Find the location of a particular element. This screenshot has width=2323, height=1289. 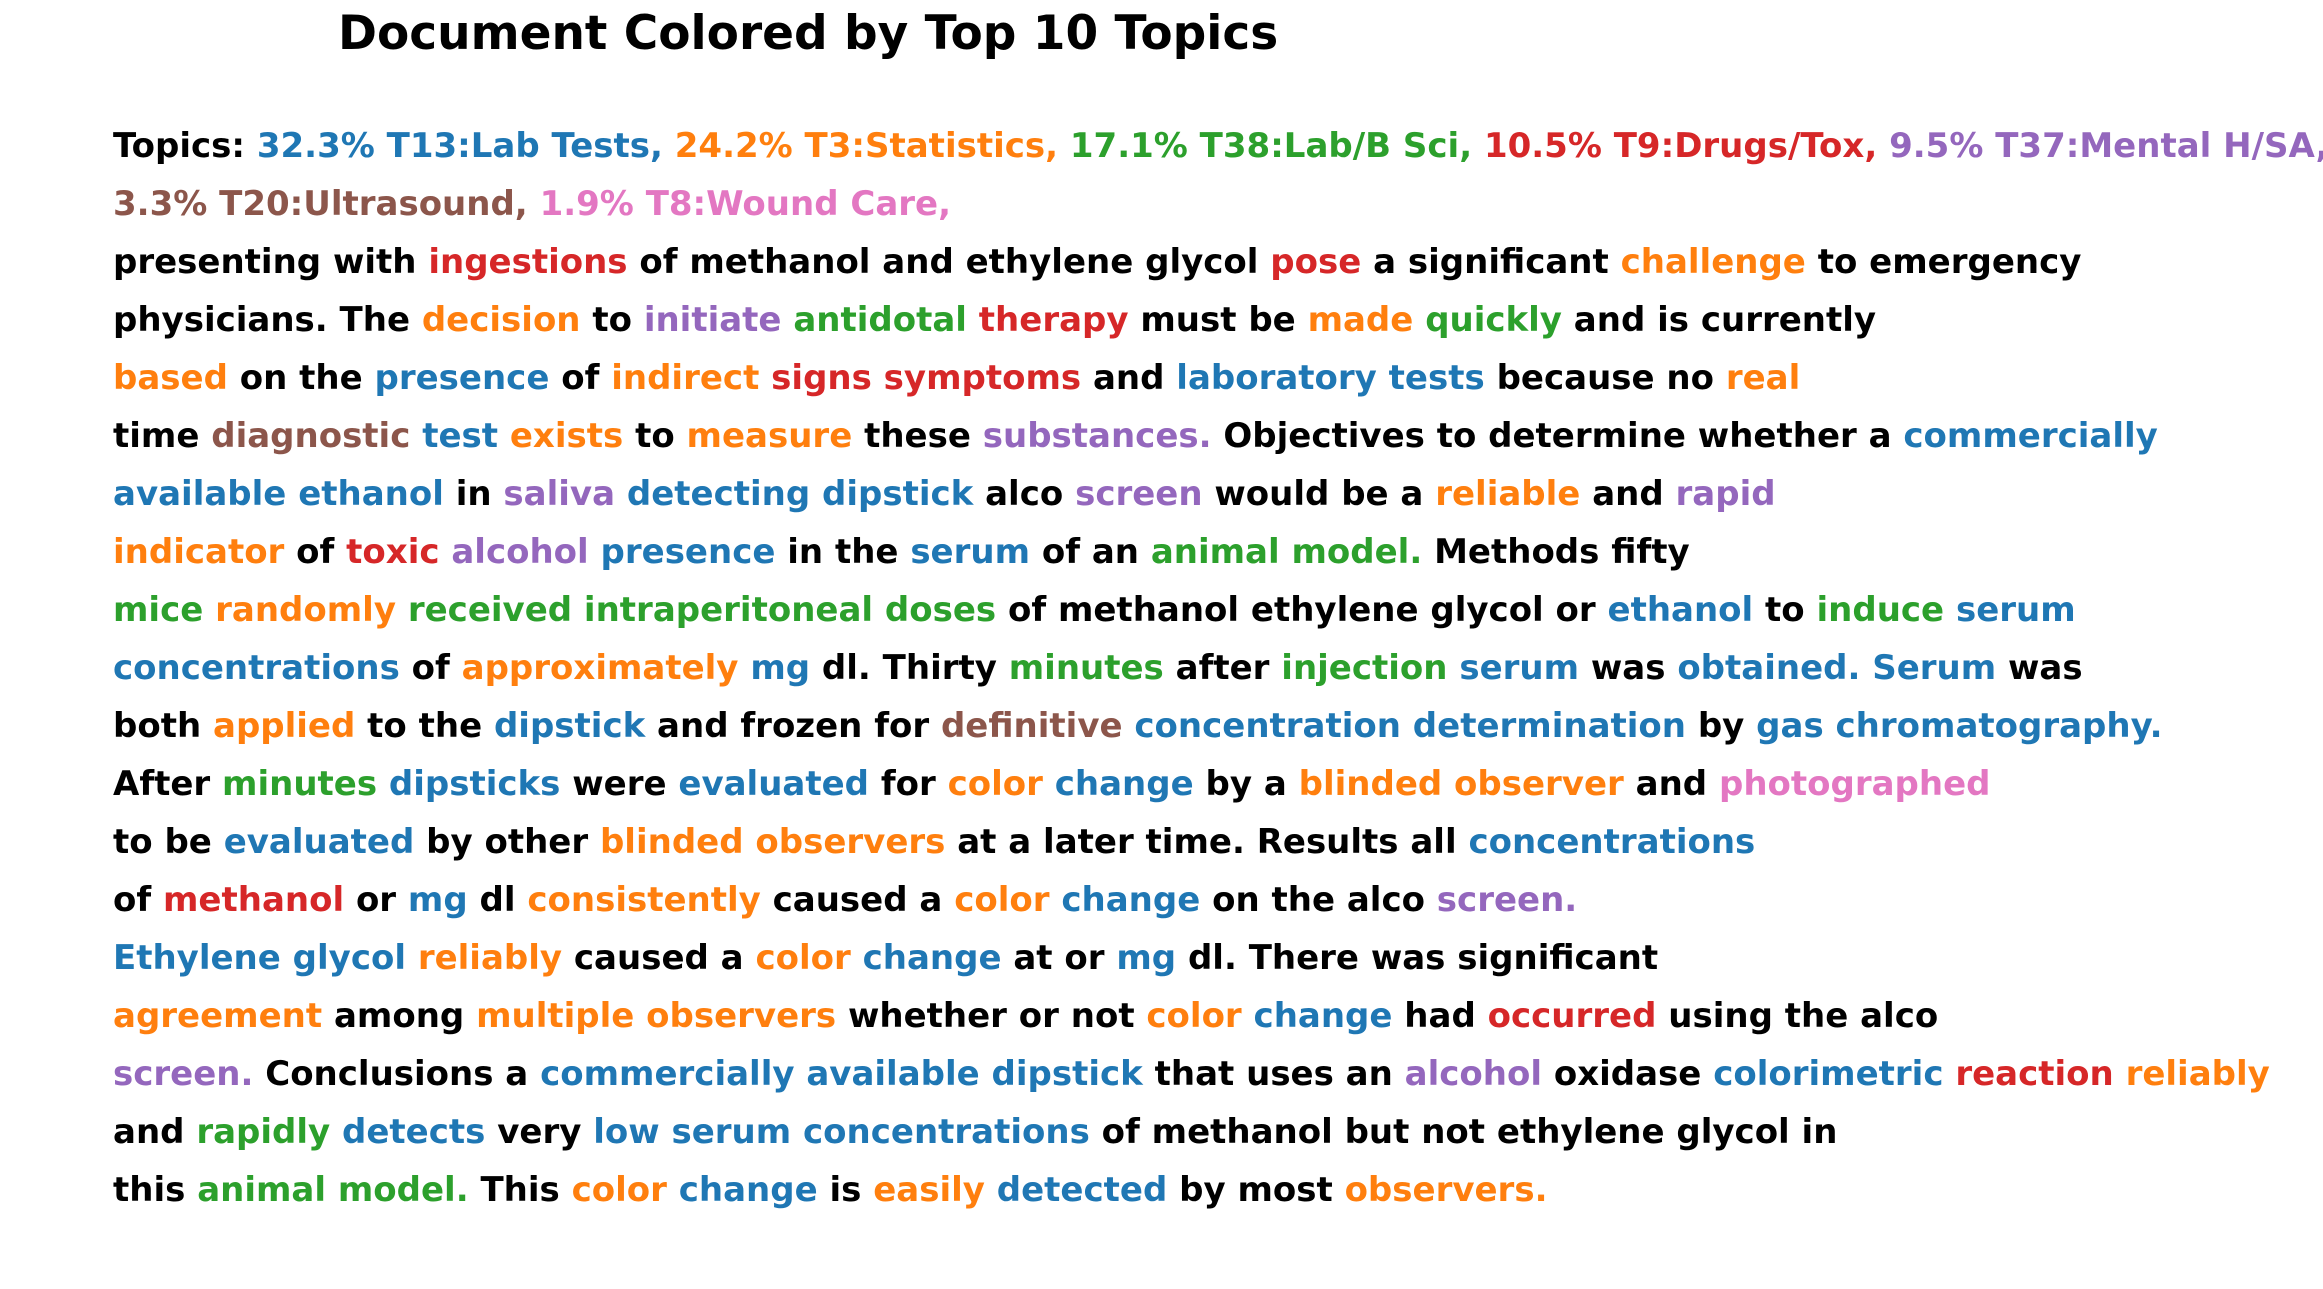

topic-colored-text: toxic is located at coordinates (393, 552).